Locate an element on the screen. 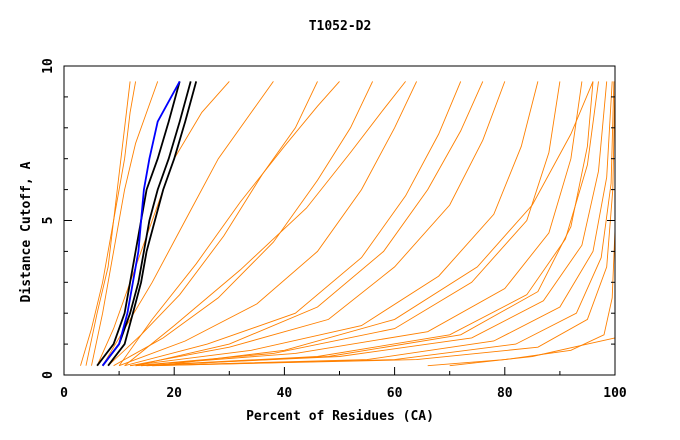 Image resolution: width=680 pixels, height=440 pixels. x-tick-label: 80 is located at coordinates (505, 393).